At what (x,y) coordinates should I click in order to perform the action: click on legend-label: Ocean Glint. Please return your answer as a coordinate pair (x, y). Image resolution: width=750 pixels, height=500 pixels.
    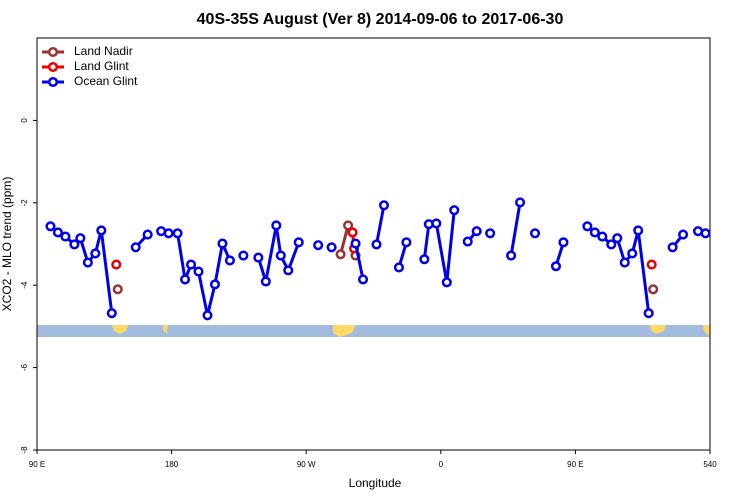
    Looking at the image, I should click on (106, 81).